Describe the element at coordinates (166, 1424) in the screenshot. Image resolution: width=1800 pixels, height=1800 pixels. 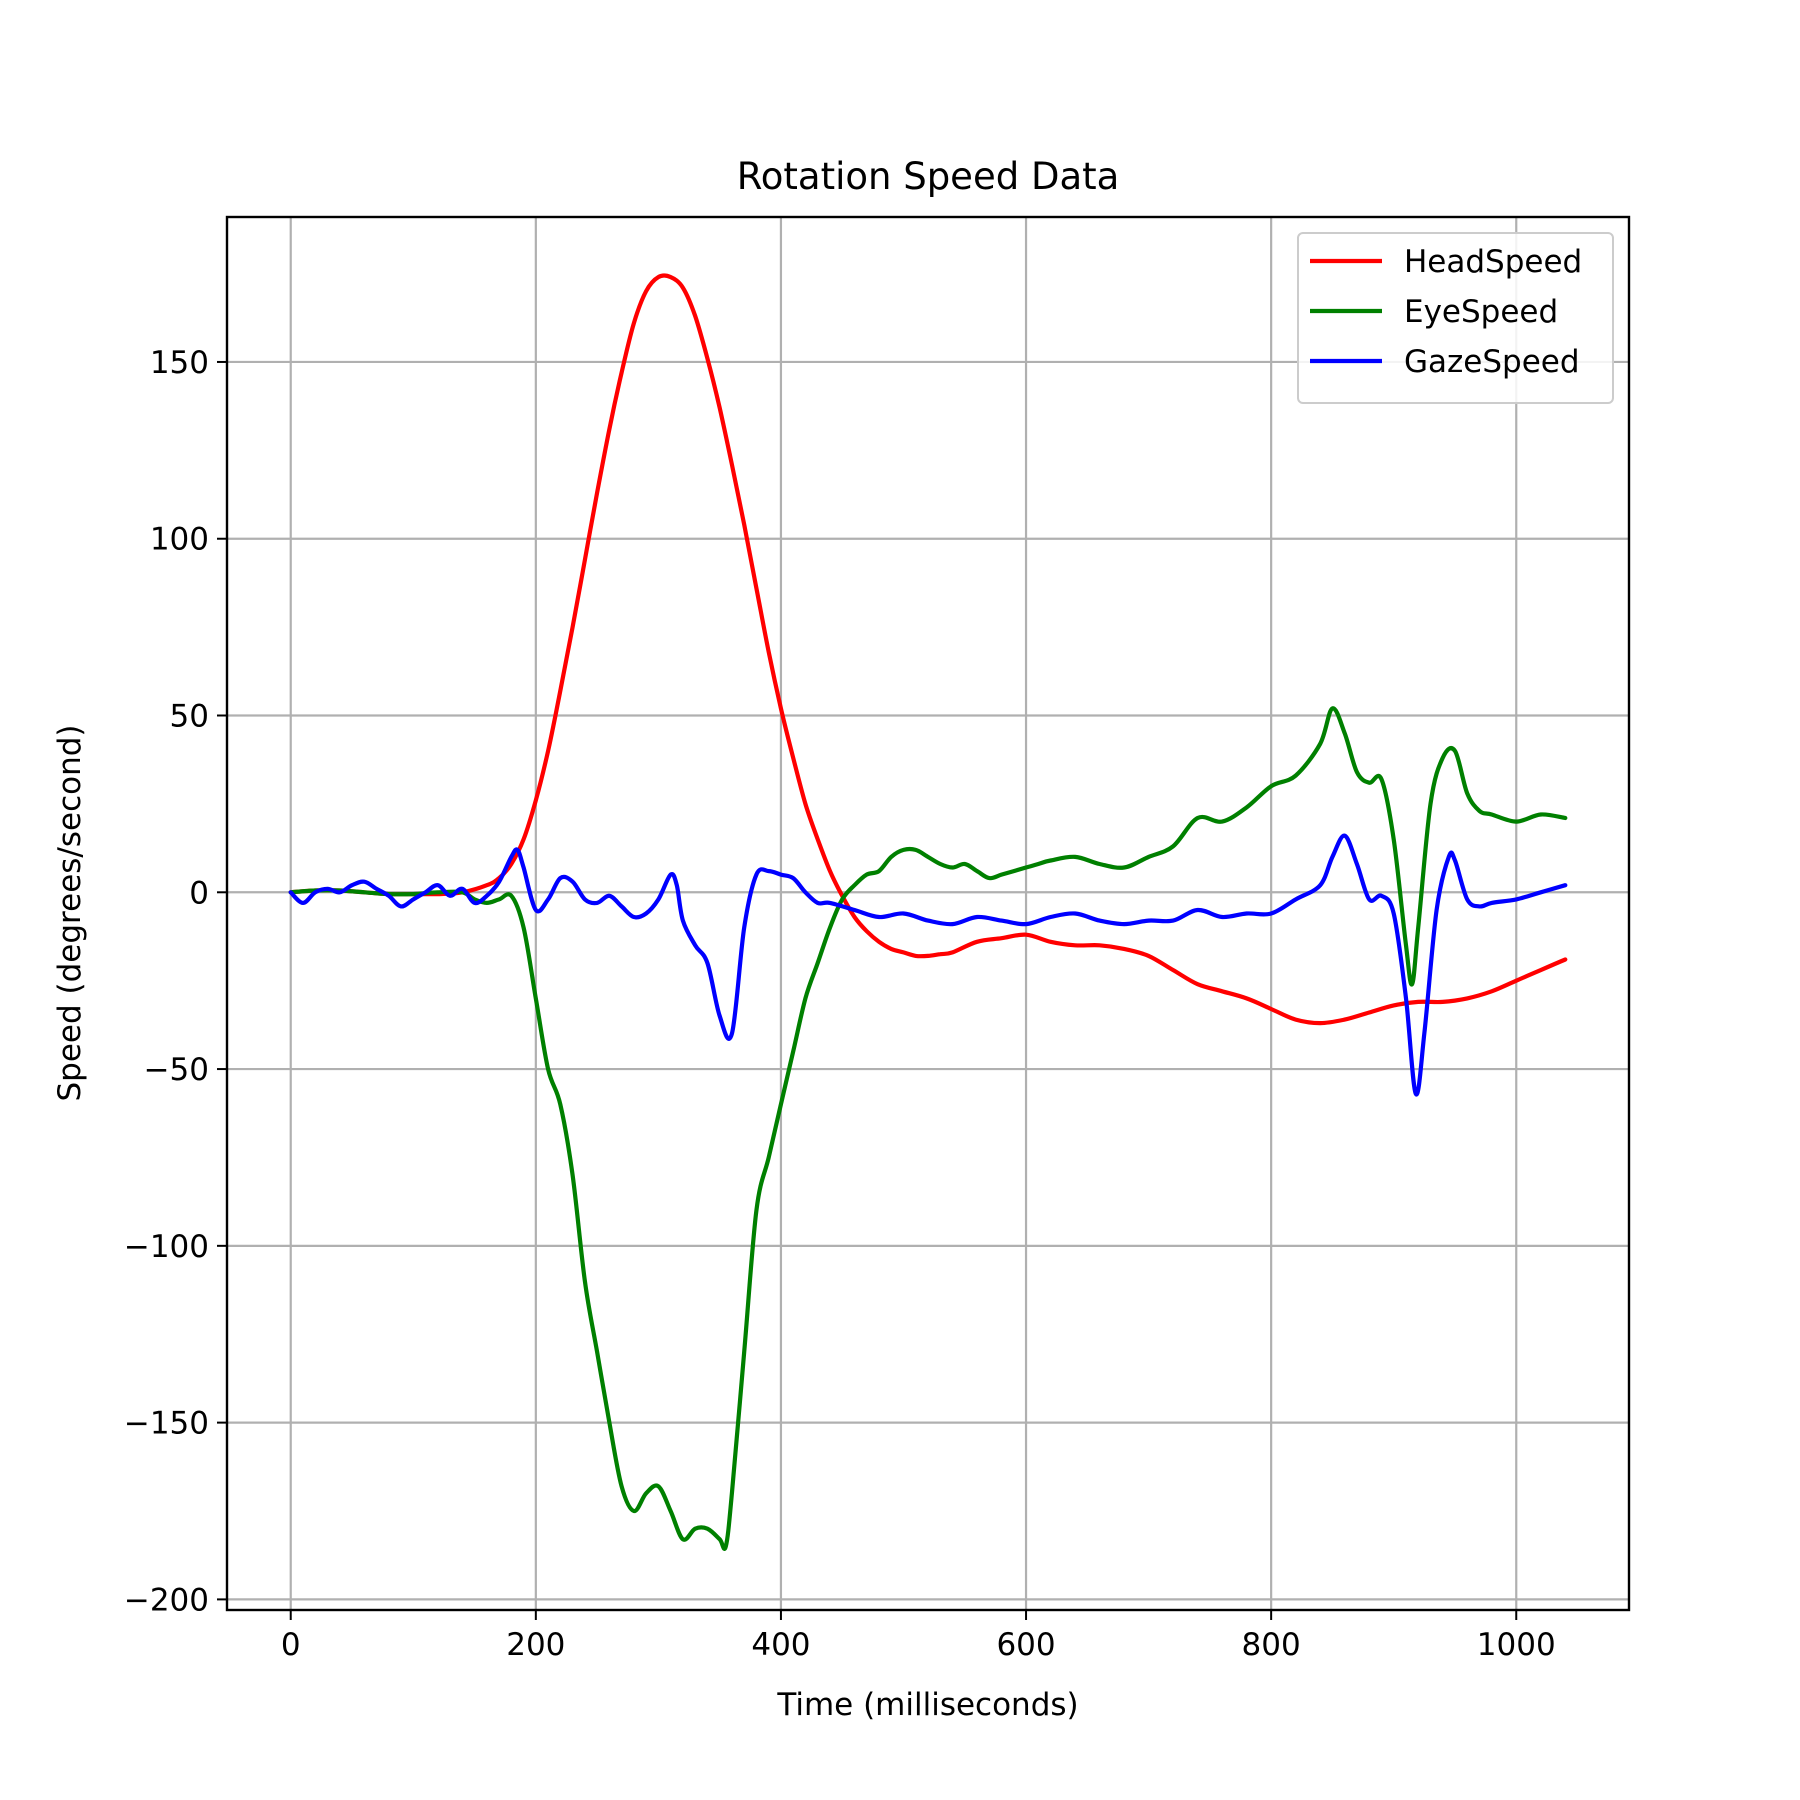
I see `y-tick-label: −150` at that location.